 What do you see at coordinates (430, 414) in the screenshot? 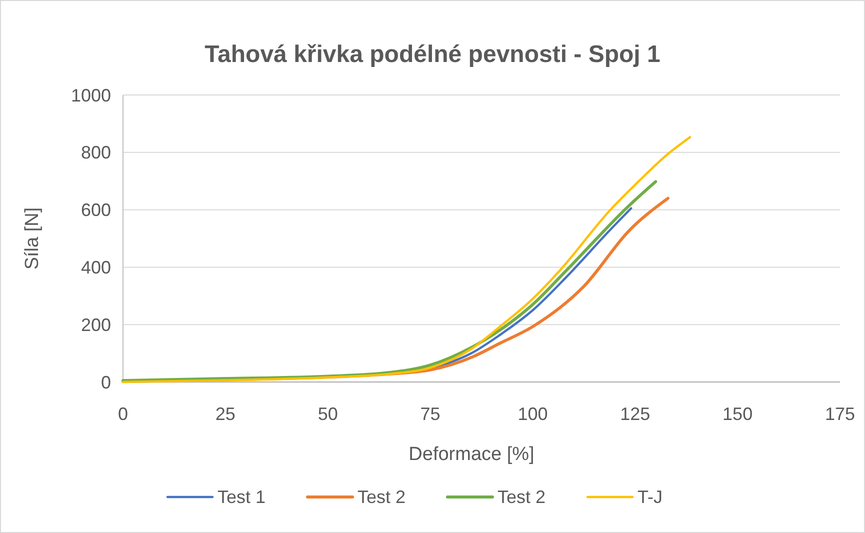
I see `x-tick-label: 75` at bounding box center [430, 414].